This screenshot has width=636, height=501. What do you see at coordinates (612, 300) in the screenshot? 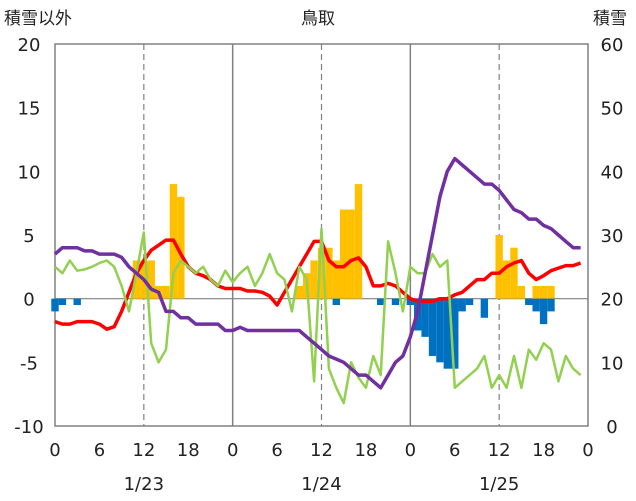
I see `y-right-tick-label: 20` at bounding box center [612, 300].